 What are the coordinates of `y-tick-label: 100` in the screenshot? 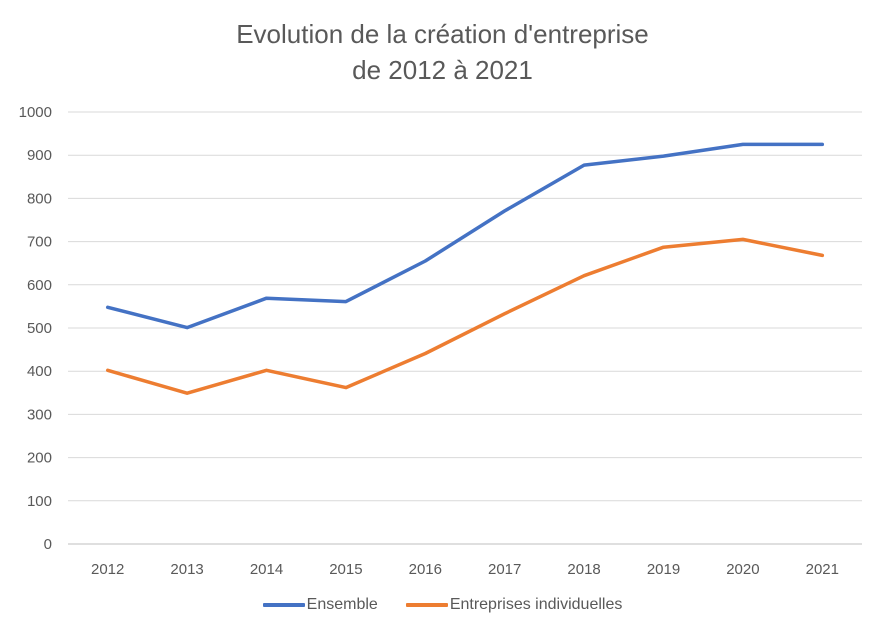 It's located at (39, 501).